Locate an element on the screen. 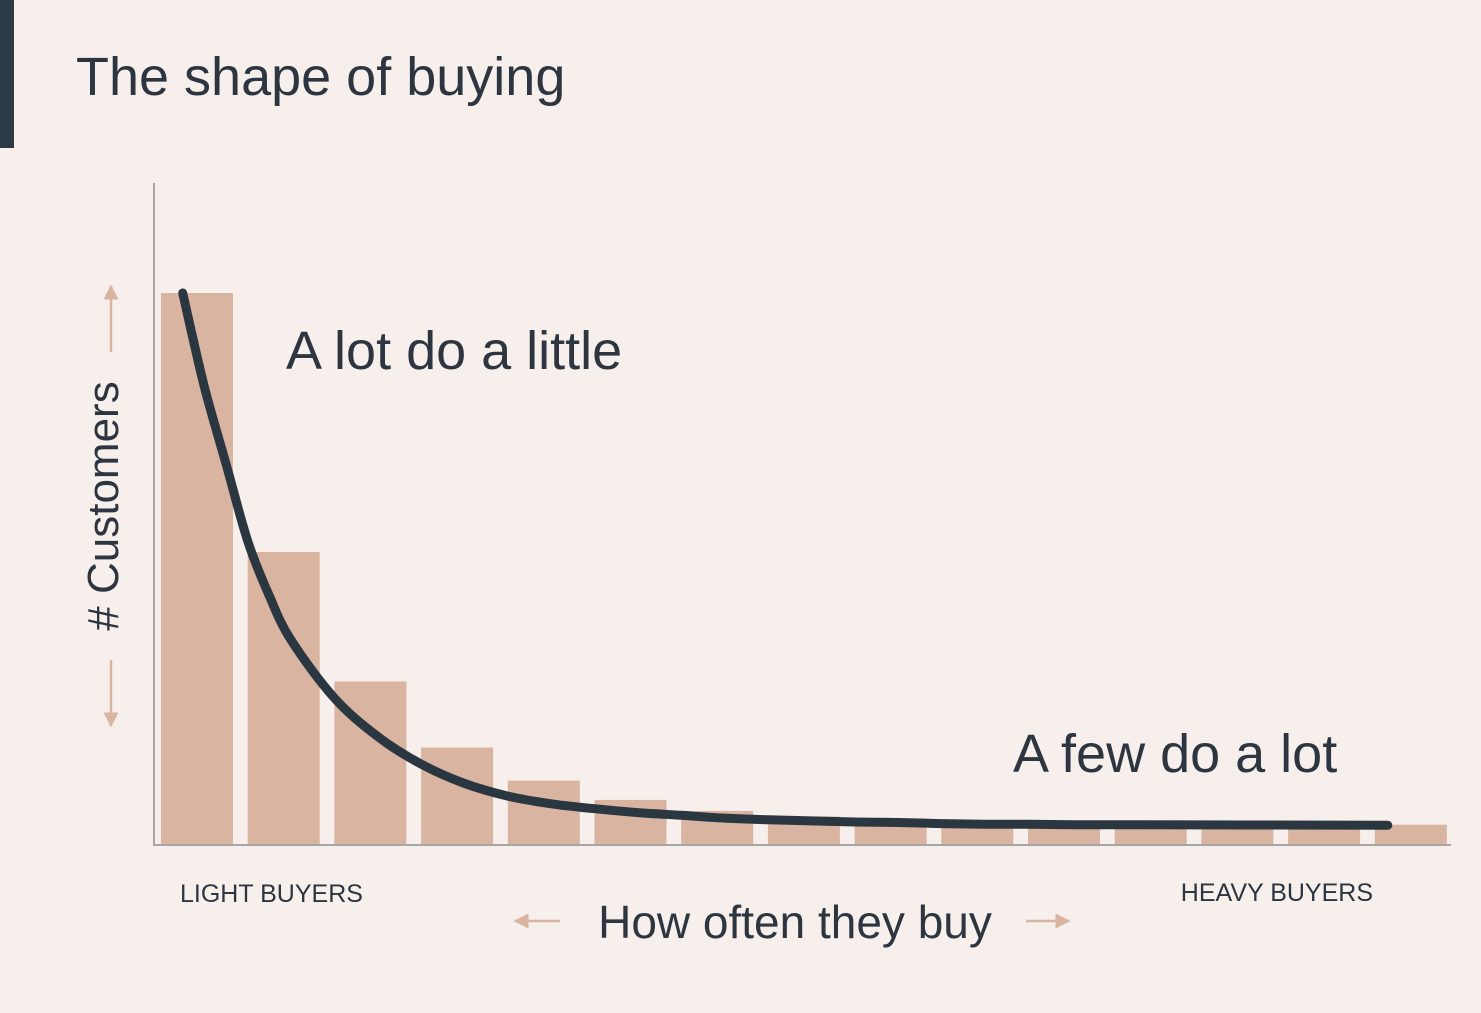 The image size is (1481, 1013). y-axis-label: # Customers is located at coordinates (103, 505).